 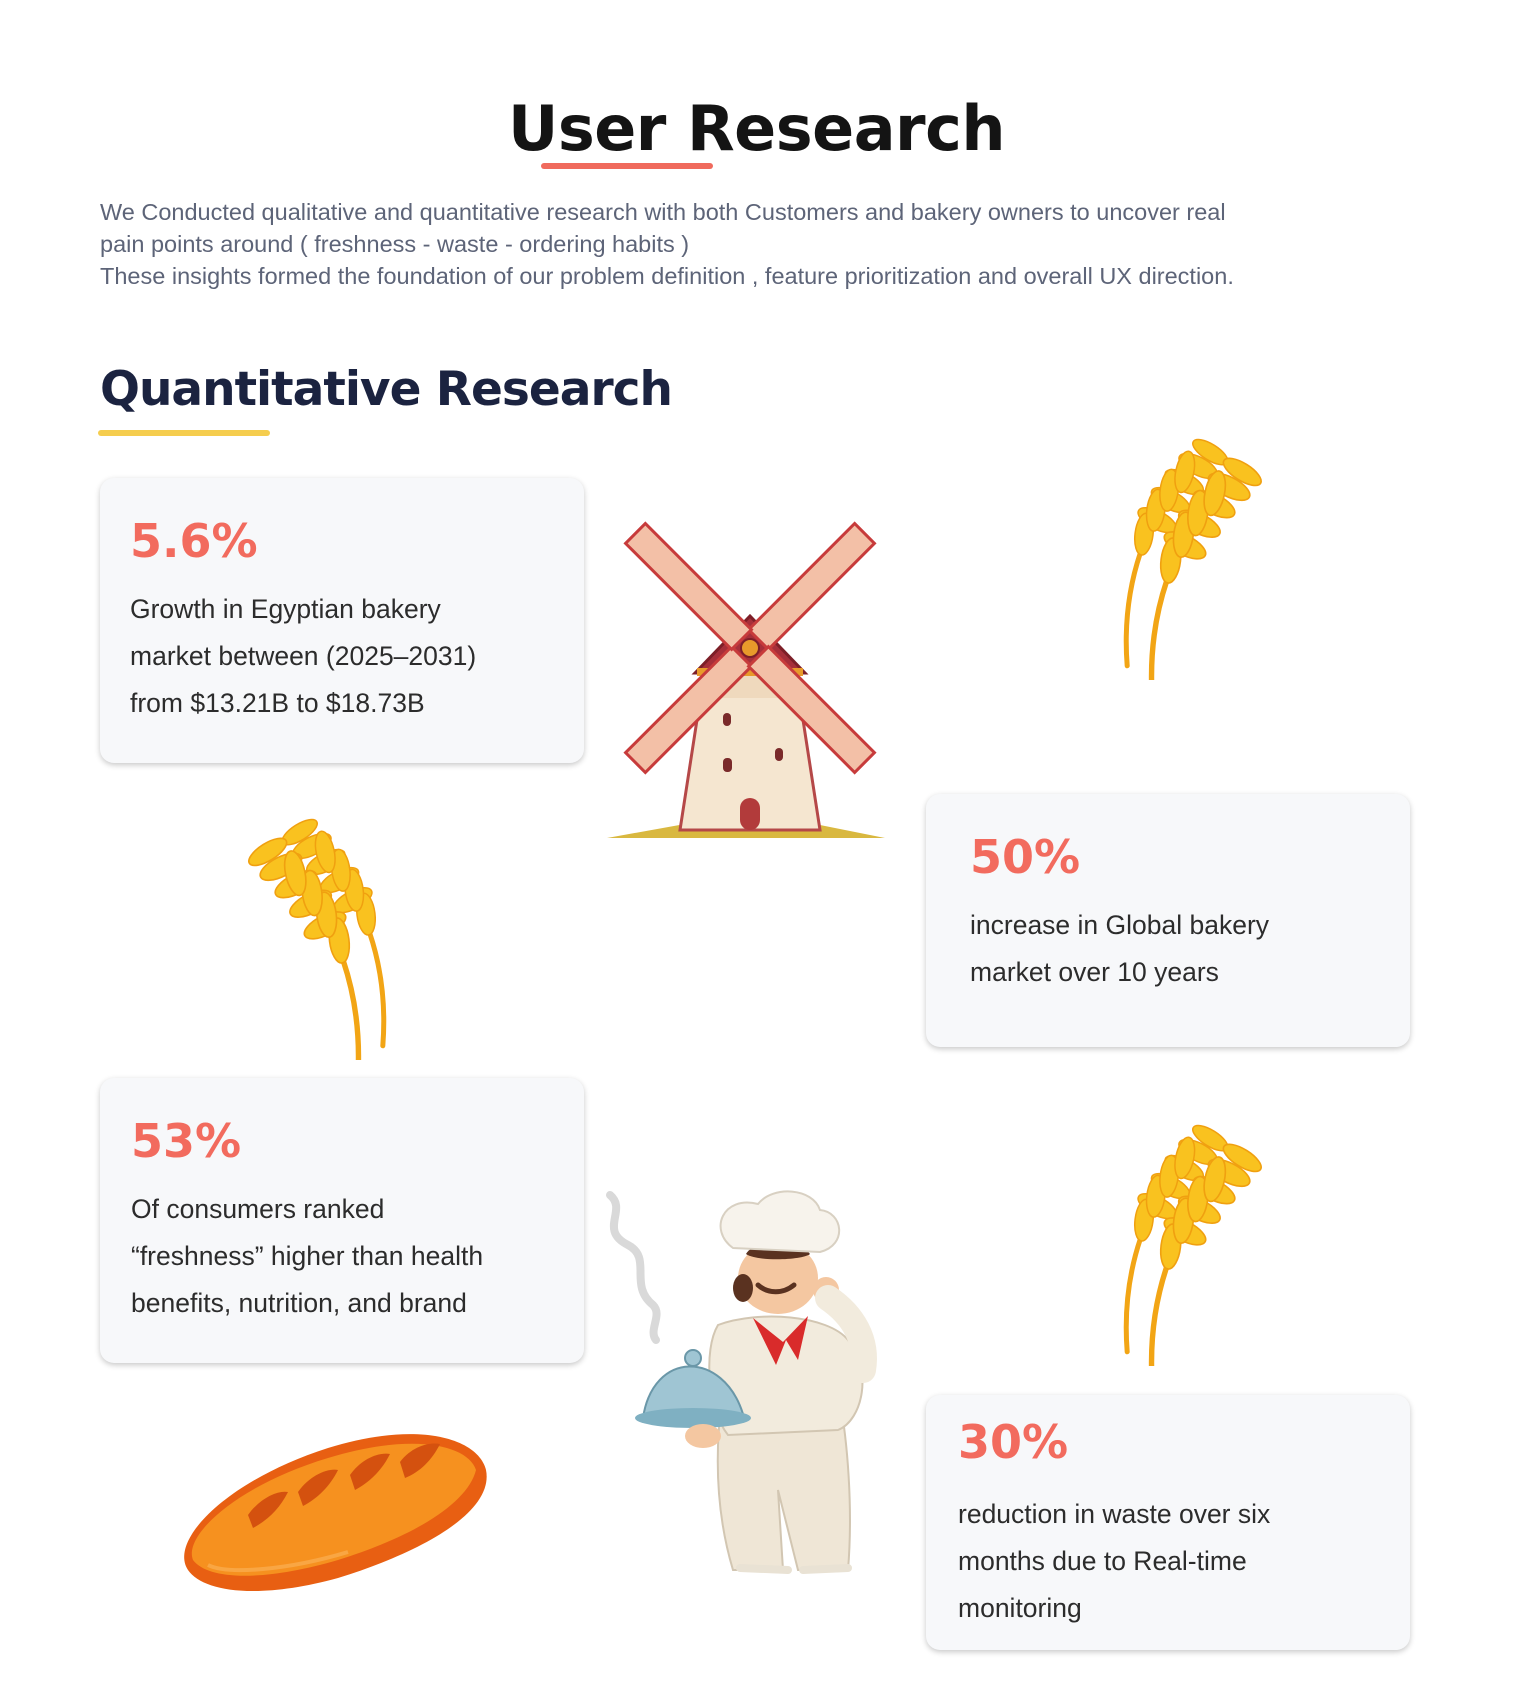 I want to click on chef-icon, so click(x=741, y=1382).